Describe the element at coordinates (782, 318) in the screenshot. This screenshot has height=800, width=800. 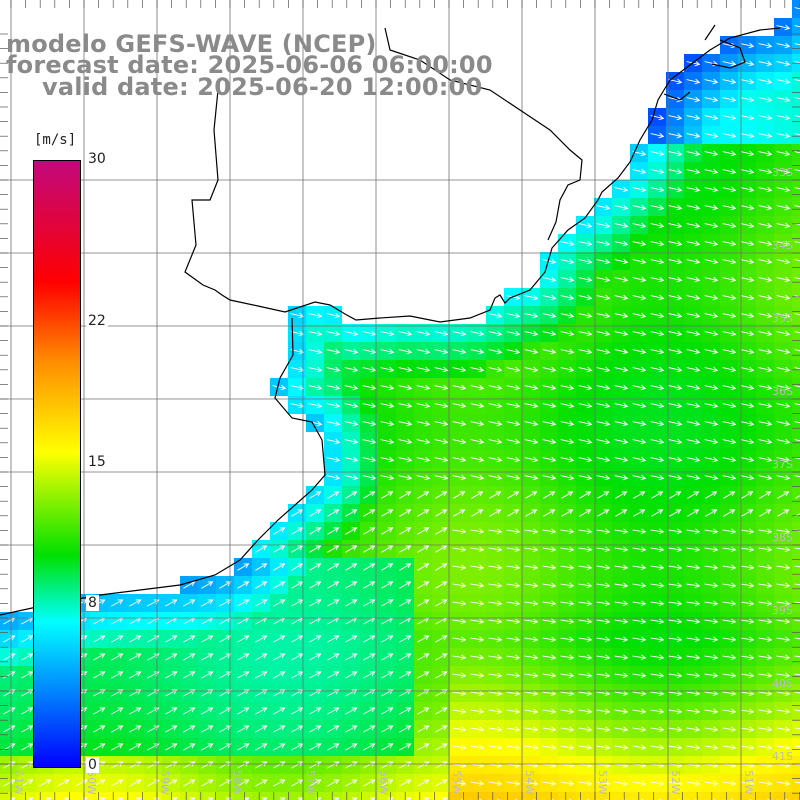
I see `lat-label: 35S` at that location.